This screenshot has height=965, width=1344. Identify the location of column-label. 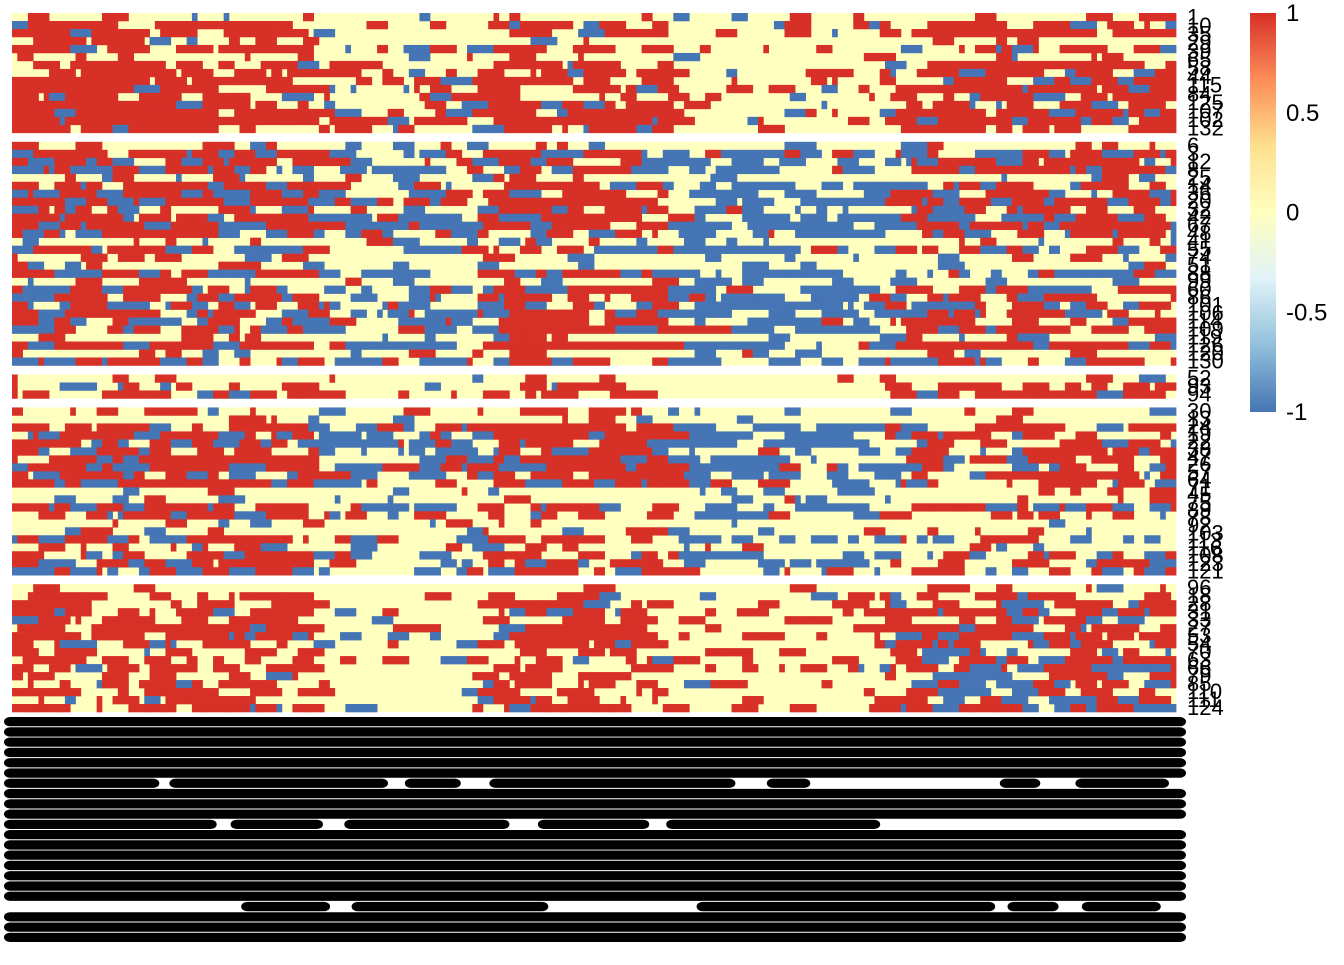
(595, 814).